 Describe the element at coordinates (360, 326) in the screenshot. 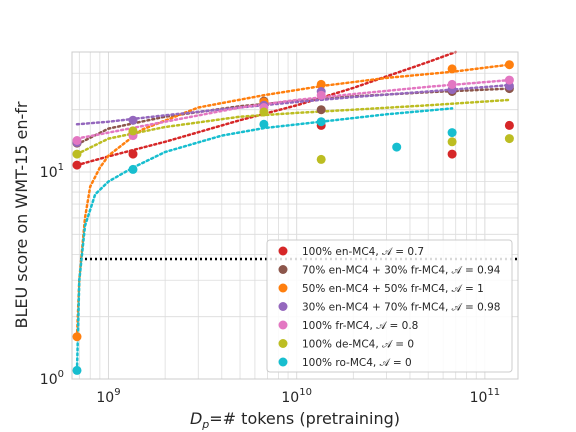

I see `legend-label: 100% fr-MC4, 𝒜 = 0.8` at that location.